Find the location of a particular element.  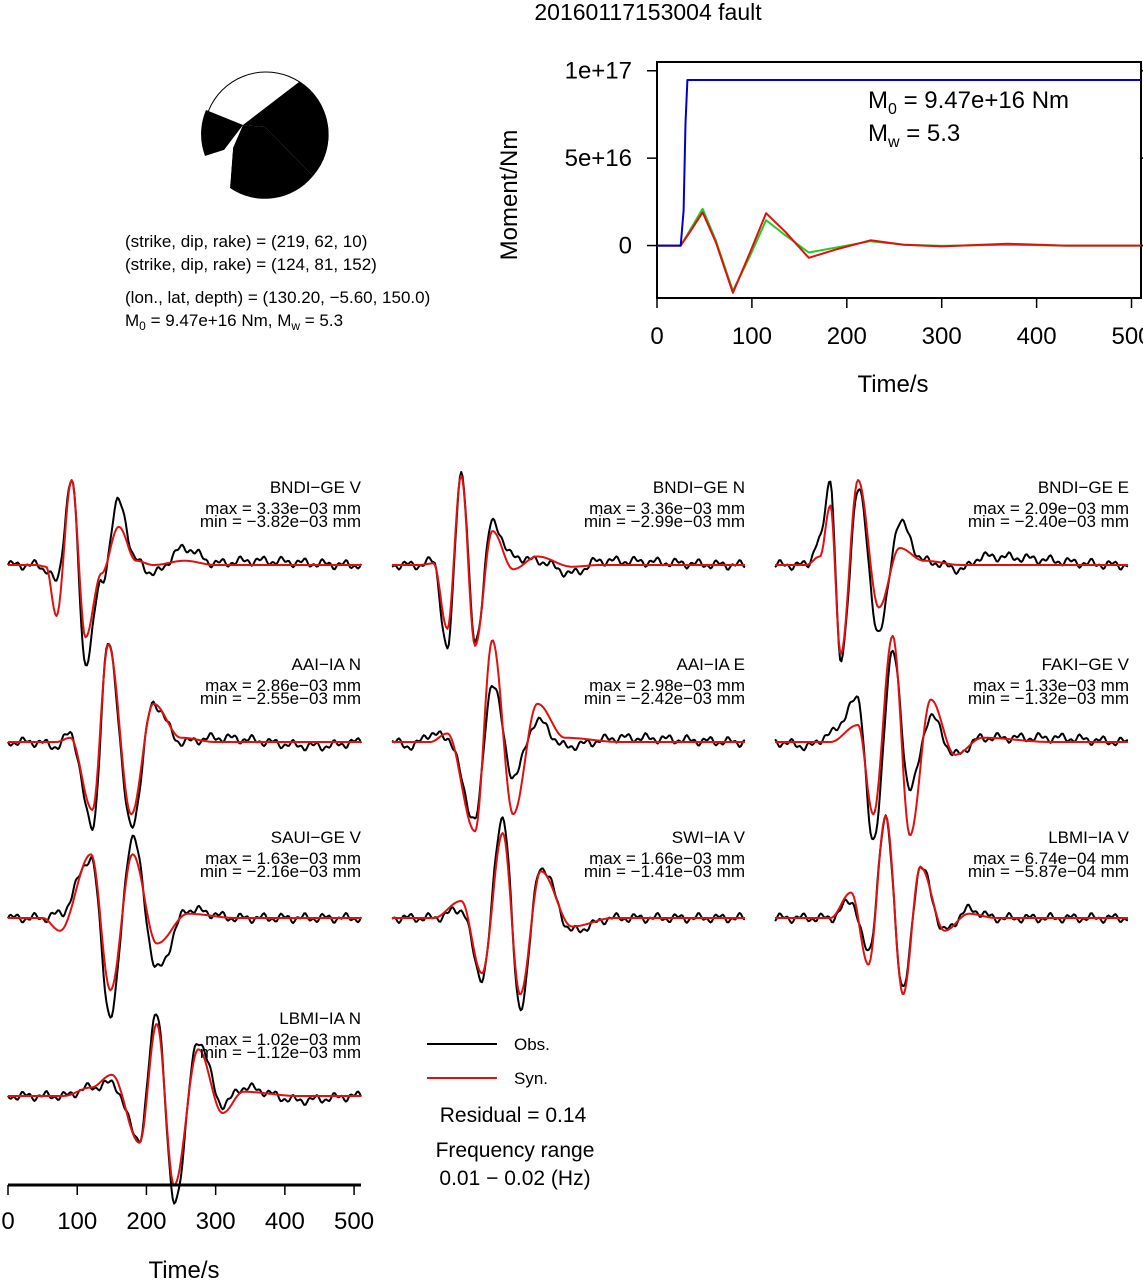

min-amplitude: min = −3.82e−03 mm is located at coordinates (280, 521).